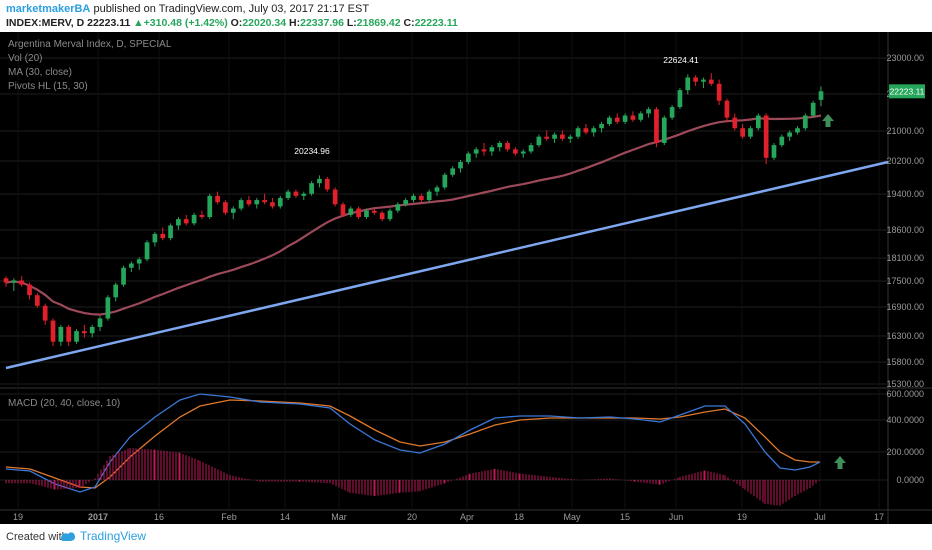 The width and height of the screenshot is (932, 550). What do you see at coordinates (905, 230) in the screenshot?
I see `price-axis-tick: 18600.00` at bounding box center [905, 230].